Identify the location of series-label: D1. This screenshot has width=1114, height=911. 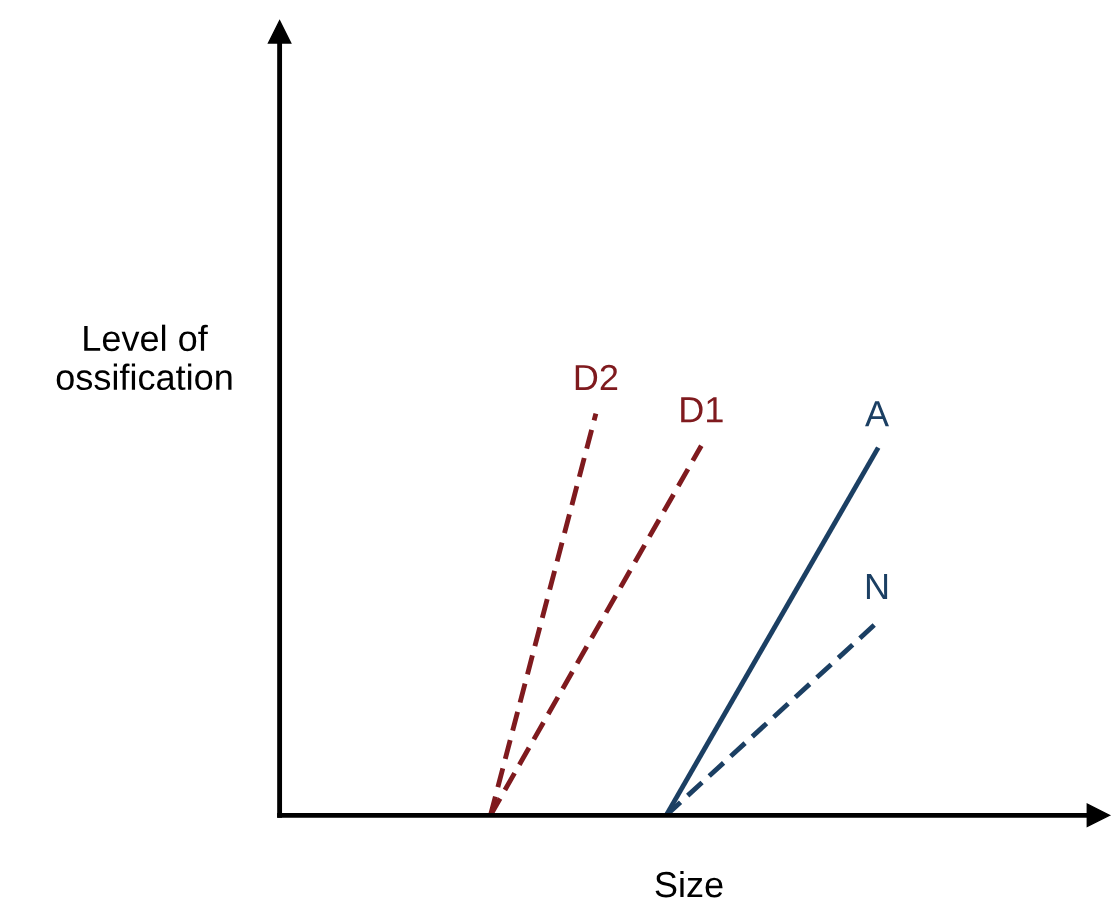
(702, 410).